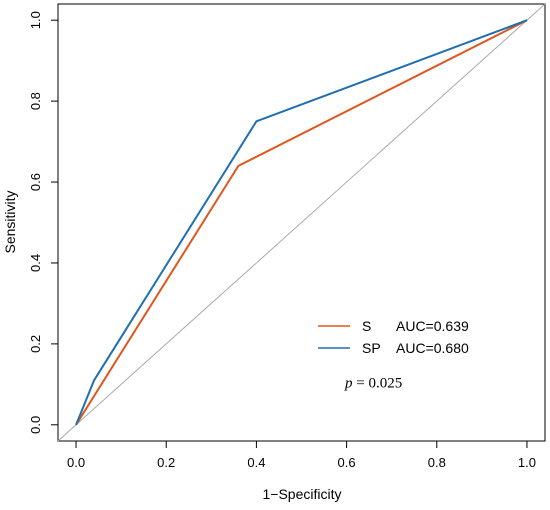 The width and height of the screenshot is (550, 510). I want to click on legend-label-sp: SP, so click(371, 348).